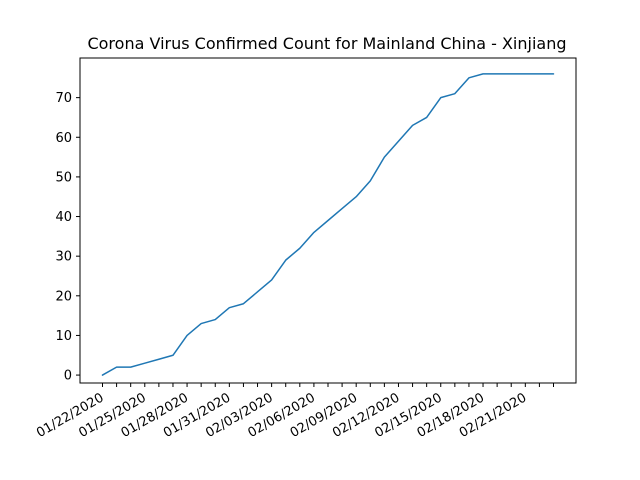 Image resolution: width=640 pixels, height=480 pixels. I want to click on y-tick-label: 70, so click(63, 98).